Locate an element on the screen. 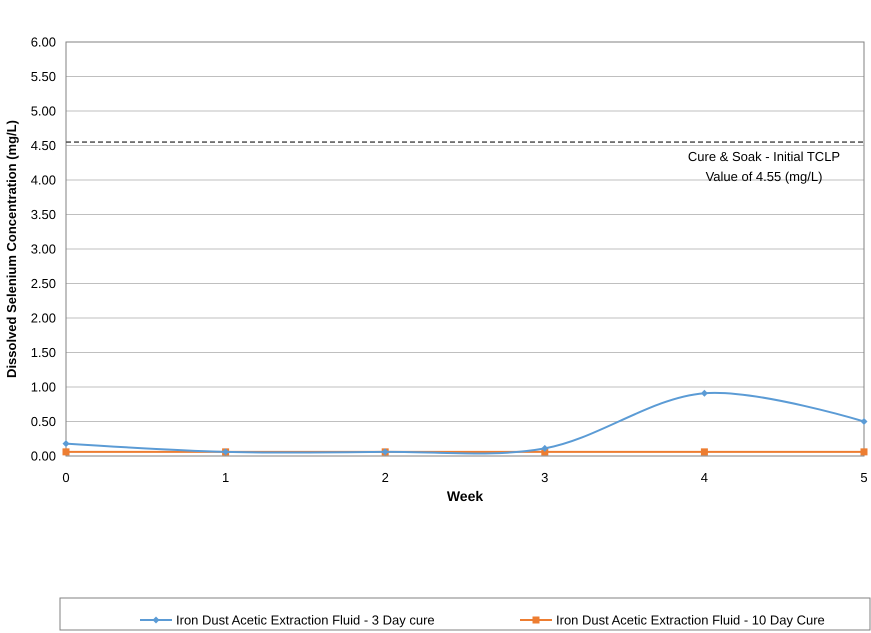  y-tick-label: 5.00 is located at coordinates (43, 111).